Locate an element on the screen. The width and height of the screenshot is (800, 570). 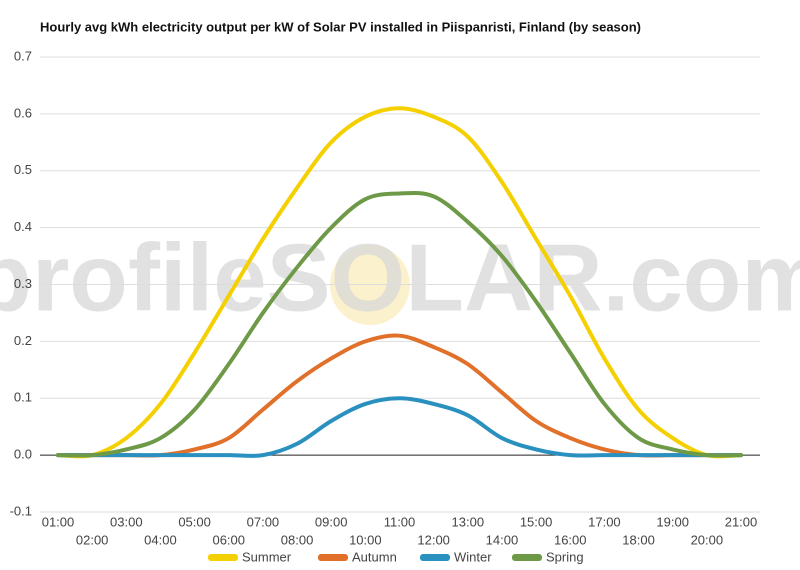
x-tick-label: 16:00 is located at coordinates (570, 539).